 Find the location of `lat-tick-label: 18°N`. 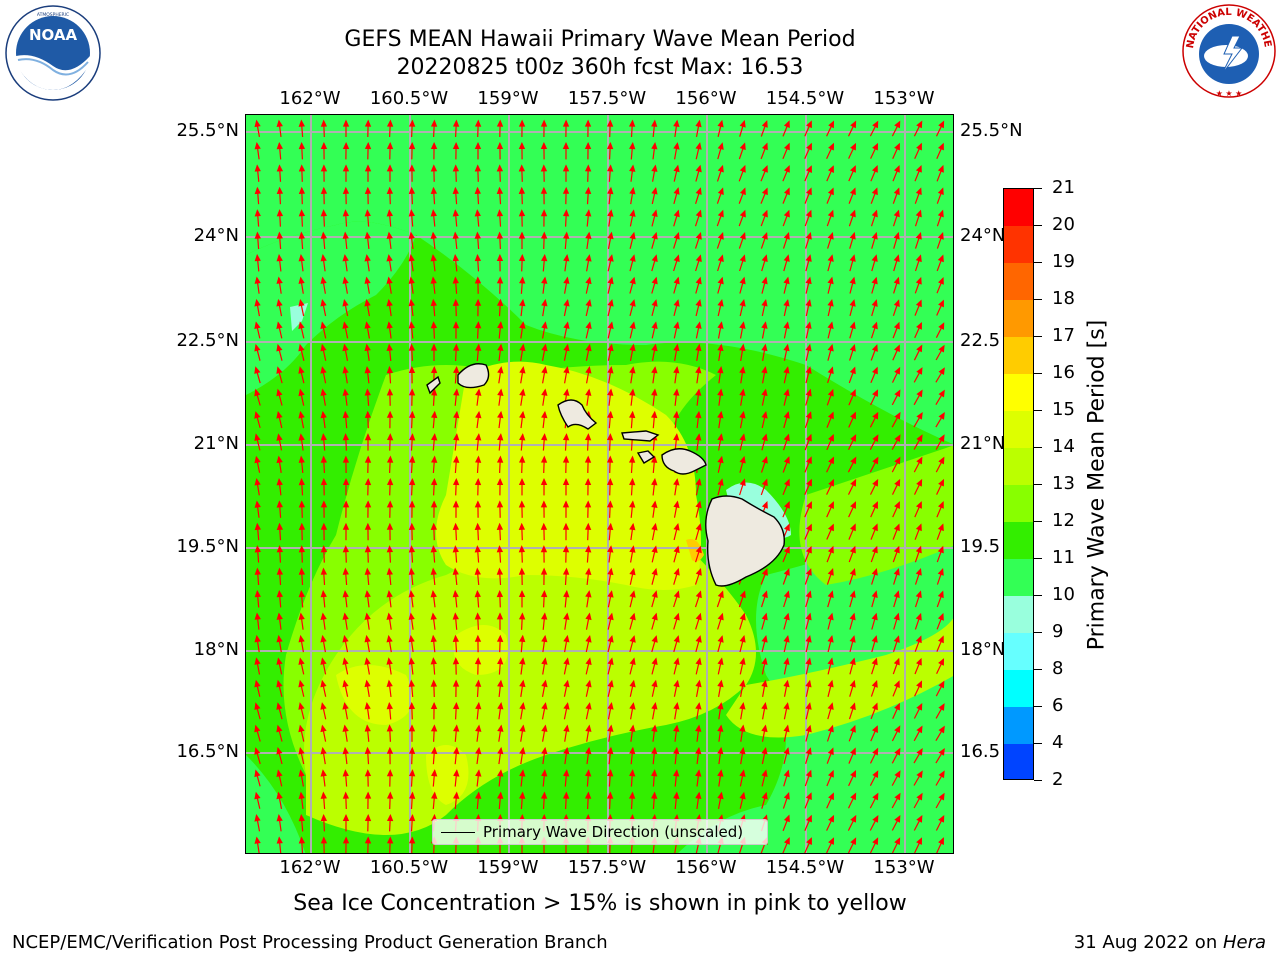

lat-tick-label: 18°N is located at coordinates (983, 649).